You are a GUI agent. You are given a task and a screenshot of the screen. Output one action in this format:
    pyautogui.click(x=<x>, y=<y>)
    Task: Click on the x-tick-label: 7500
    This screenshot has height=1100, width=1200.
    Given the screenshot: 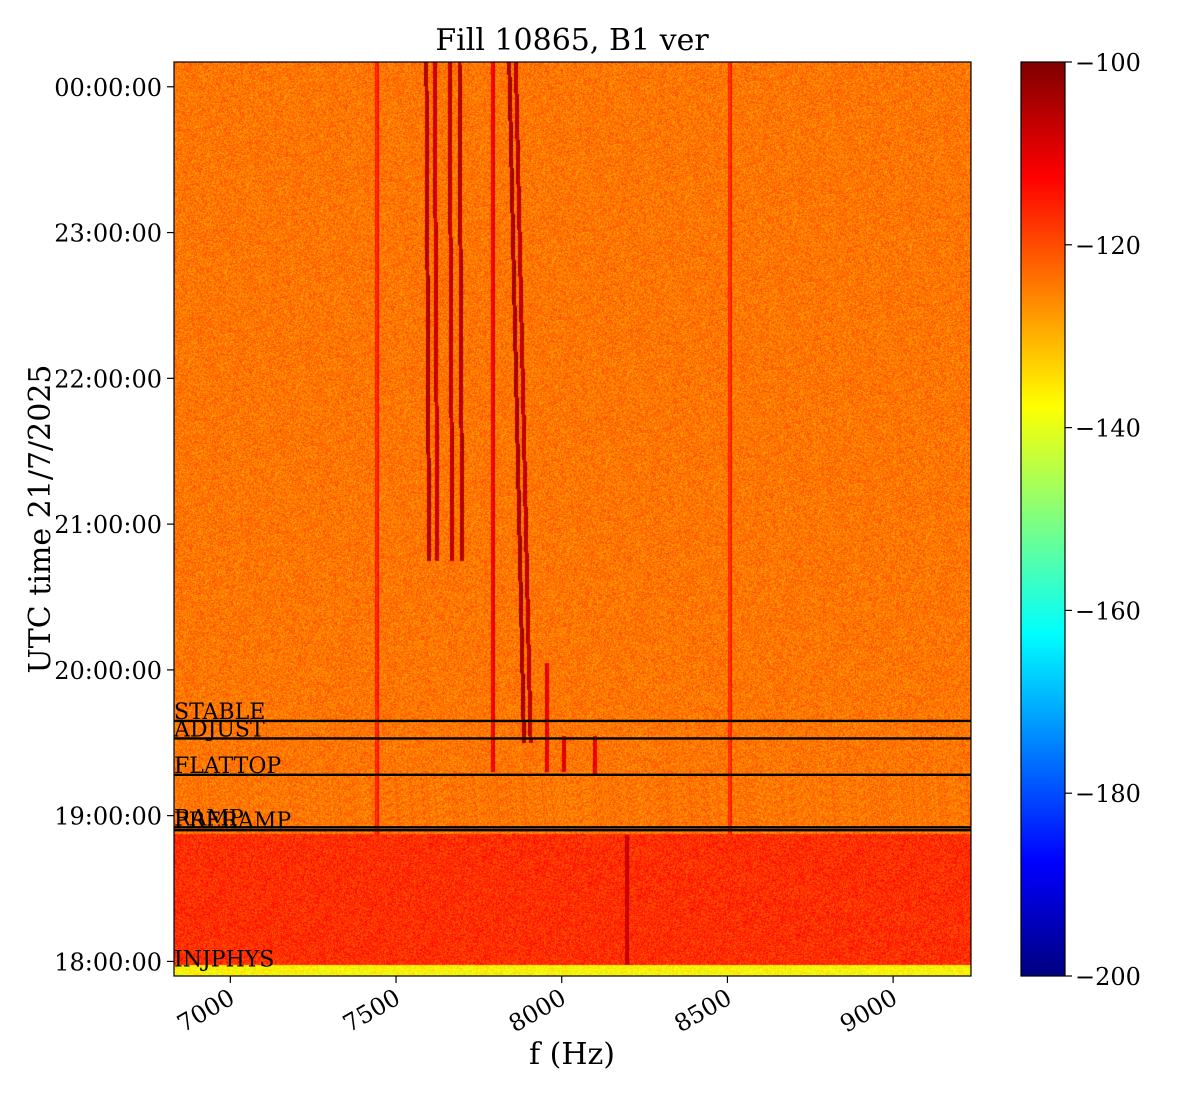 What is the action you would take?
    pyautogui.click(x=371, y=1010)
    